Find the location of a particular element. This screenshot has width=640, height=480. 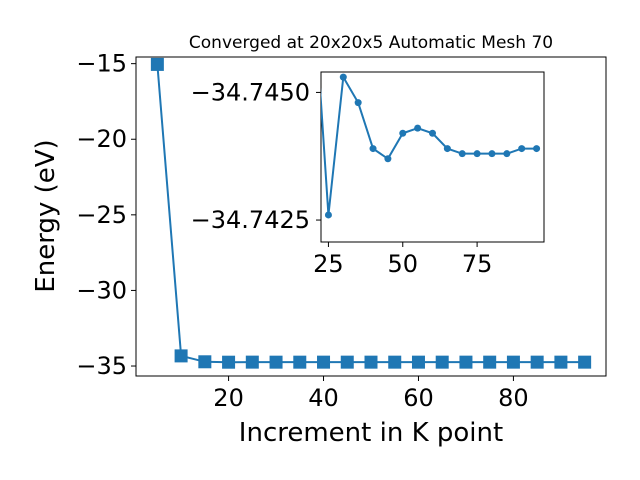

x-axis-label: Increment in K point is located at coordinates (371, 433).